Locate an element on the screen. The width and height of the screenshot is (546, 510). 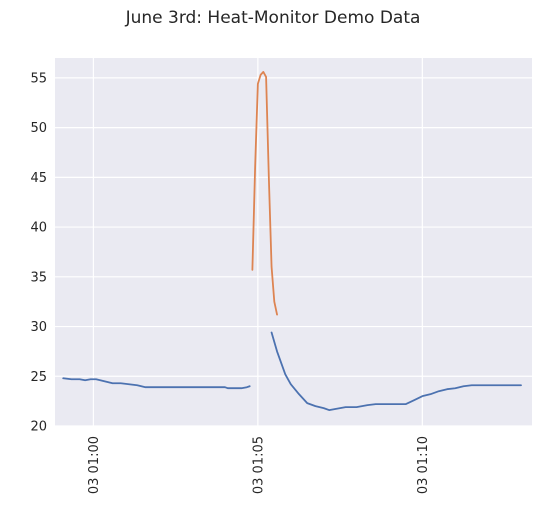
y-axis: 20 25 30 35 40 45 50 55 is located at coordinates (38, 252).